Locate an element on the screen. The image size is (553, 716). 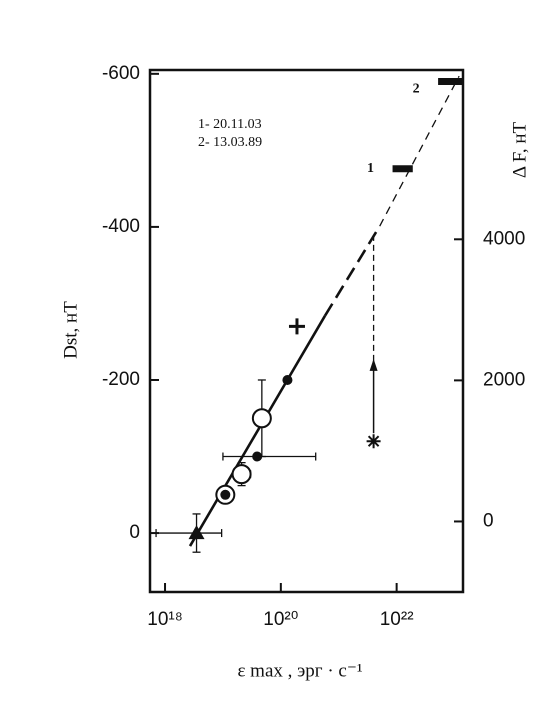
y2-tick-label: 0 is located at coordinates (488, 520).